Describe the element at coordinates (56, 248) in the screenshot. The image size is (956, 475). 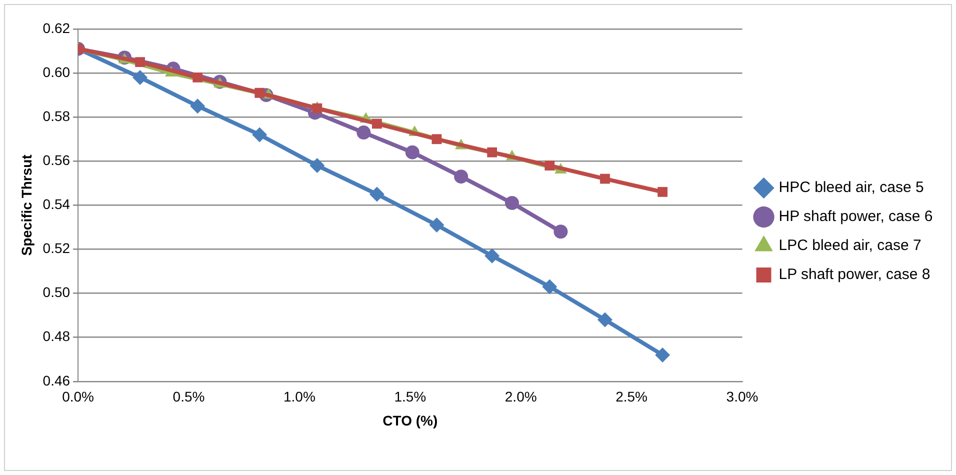
I see `y-tick-label: 0.52` at that location.